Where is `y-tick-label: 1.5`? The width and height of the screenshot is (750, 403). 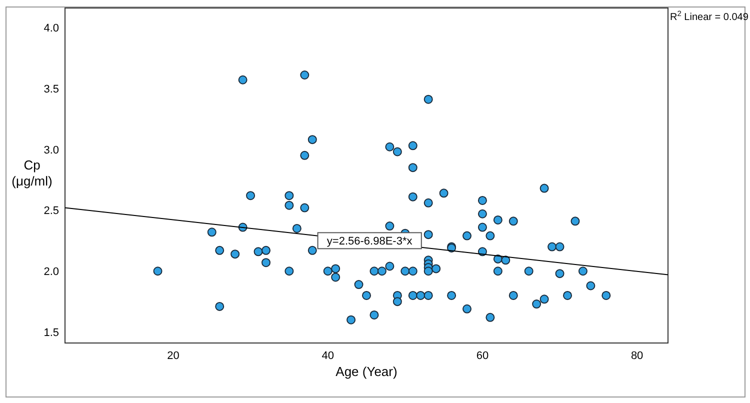 y-tick-label: 1.5 is located at coordinates (51, 333).